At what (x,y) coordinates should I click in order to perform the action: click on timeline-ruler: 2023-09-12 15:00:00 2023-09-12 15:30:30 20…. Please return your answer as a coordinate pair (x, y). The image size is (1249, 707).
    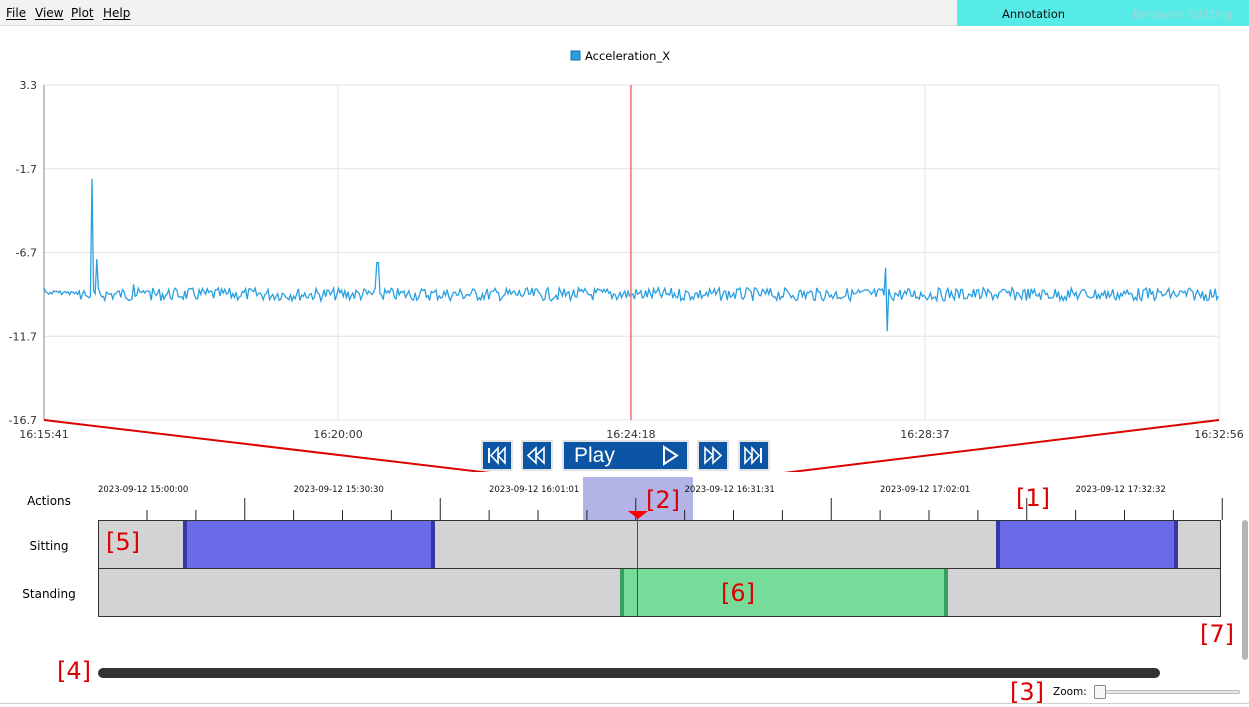
    Looking at the image, I should click on (624, 497).